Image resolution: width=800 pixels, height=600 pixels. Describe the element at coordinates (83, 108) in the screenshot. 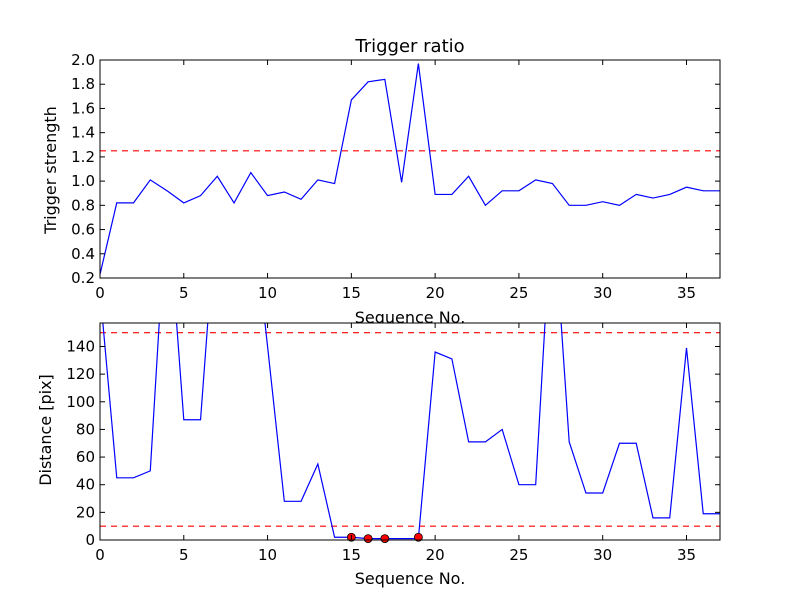

I see `y-tick-label: 1.6` at that location.